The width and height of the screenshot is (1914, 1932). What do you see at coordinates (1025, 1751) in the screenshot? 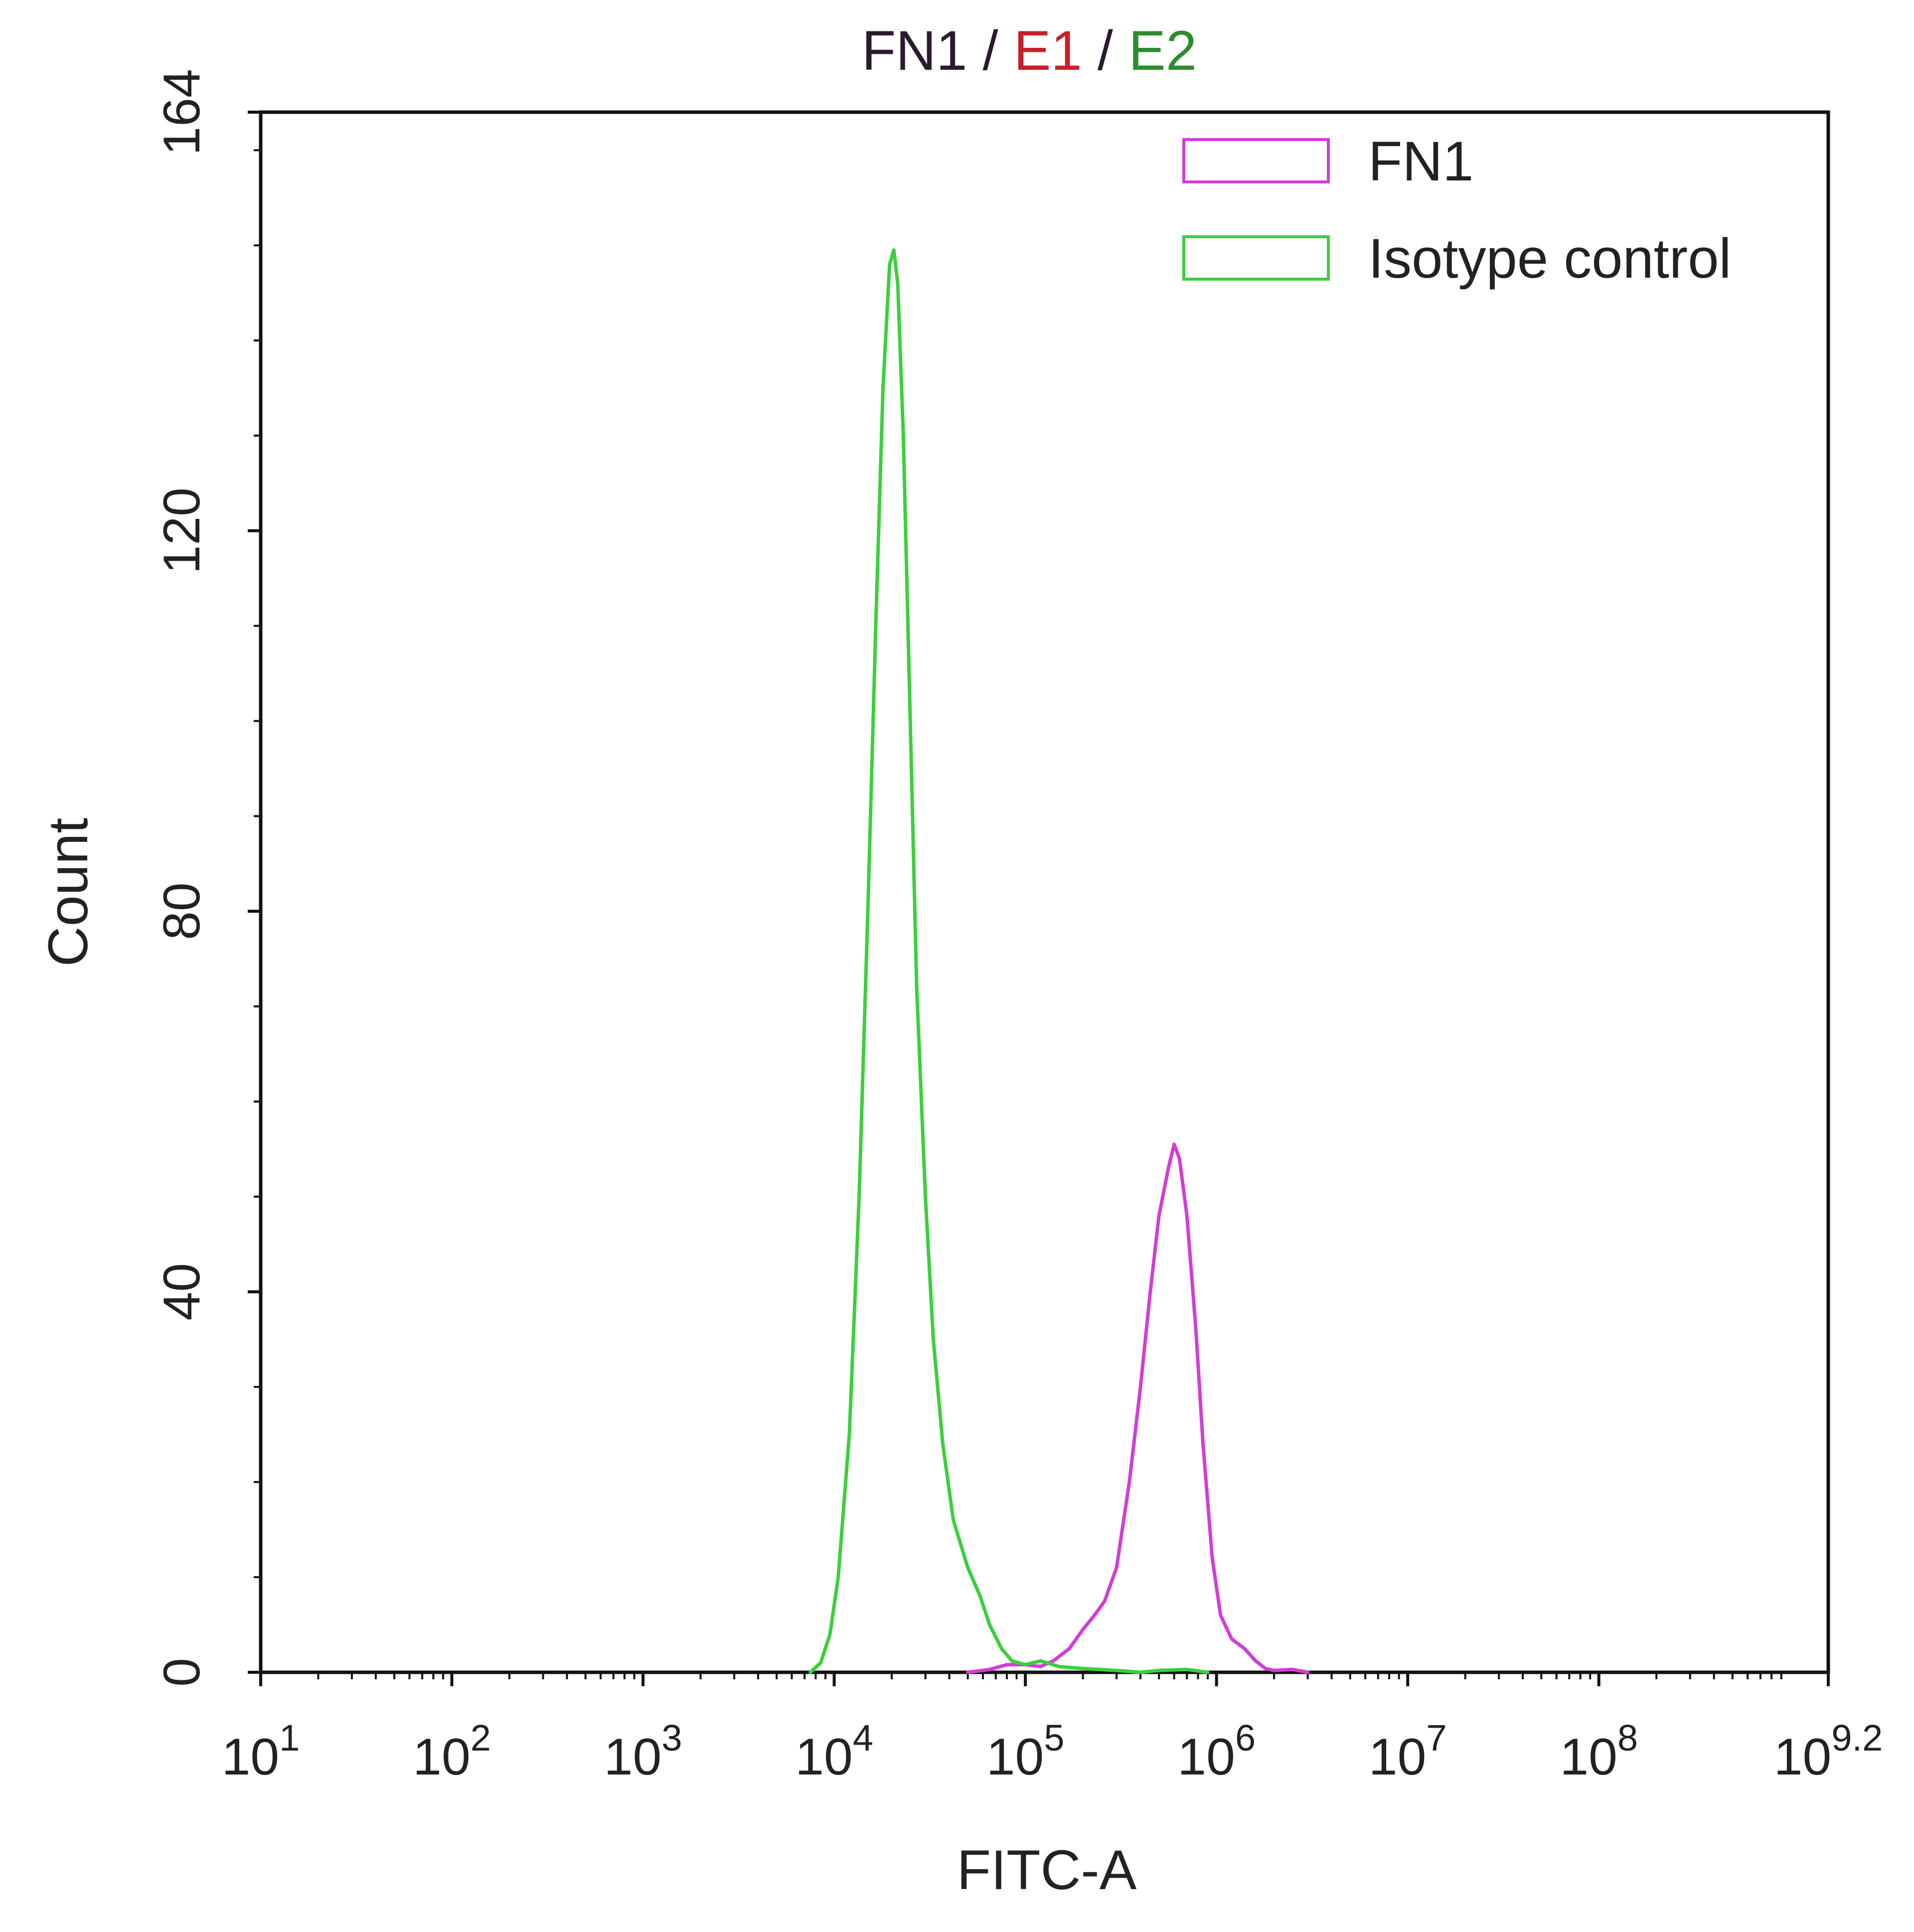
I see `x-tick-label: 10⁵` at bounding box center [1025, 1751].